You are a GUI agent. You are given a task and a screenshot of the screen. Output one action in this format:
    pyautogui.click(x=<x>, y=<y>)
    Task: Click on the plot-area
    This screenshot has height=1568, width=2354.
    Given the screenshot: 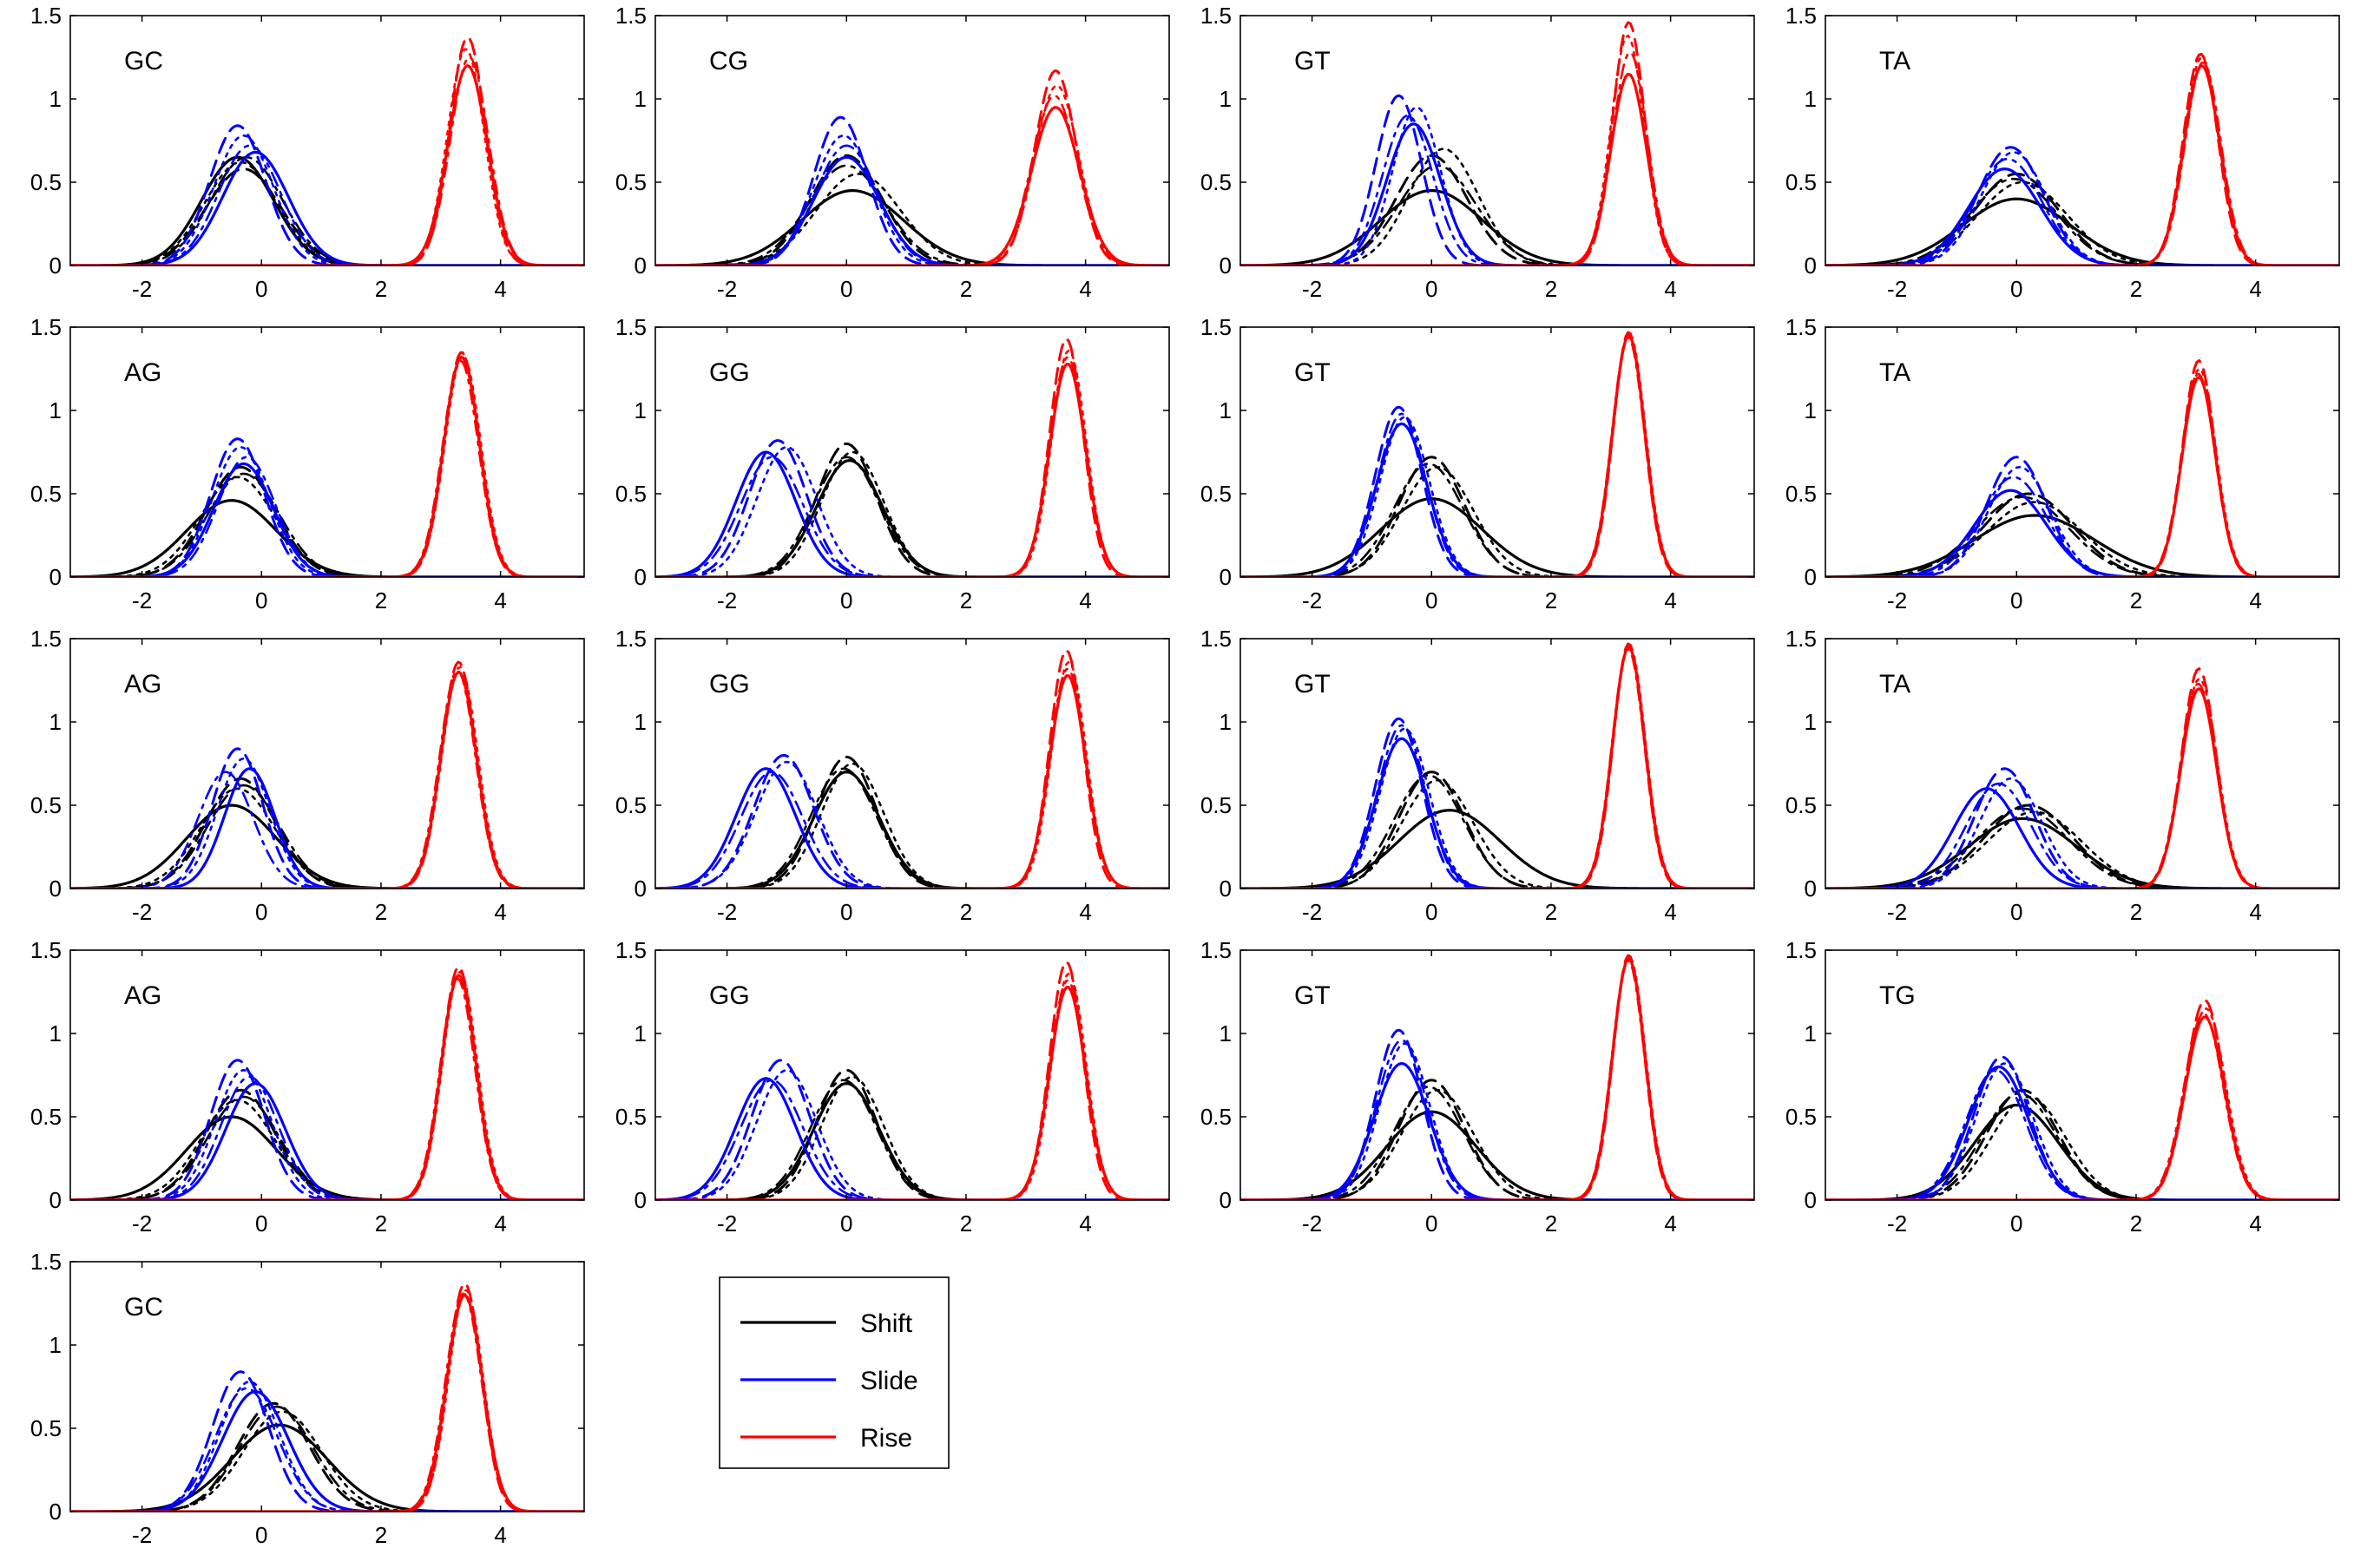 What is the action you would take?
    pyautogui.click(x=2082, y=1099)
    